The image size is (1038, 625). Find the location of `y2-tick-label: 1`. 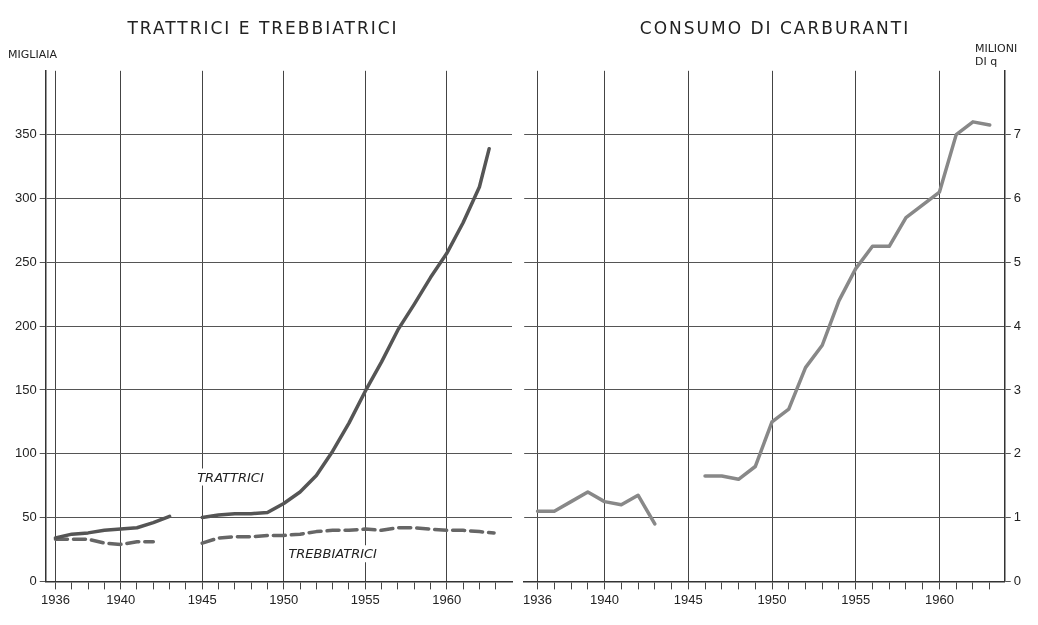

y2-tick-label: 1 is located at coordinates (1017, 517).